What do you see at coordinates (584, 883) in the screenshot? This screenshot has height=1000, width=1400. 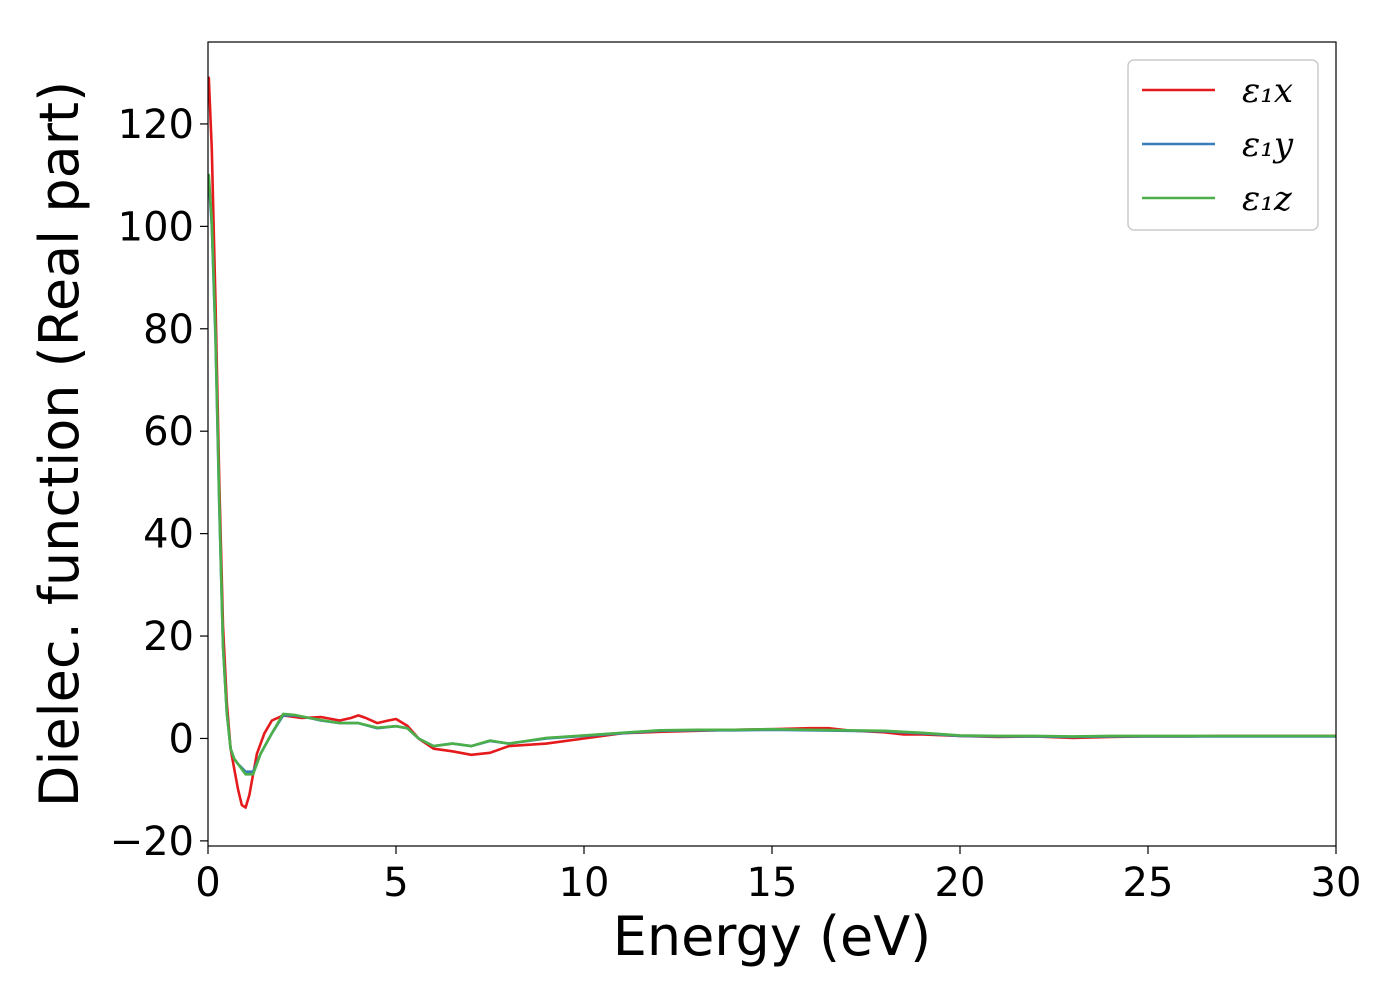 I see `x-tick-label: 10` at bounding box center [584, 883].